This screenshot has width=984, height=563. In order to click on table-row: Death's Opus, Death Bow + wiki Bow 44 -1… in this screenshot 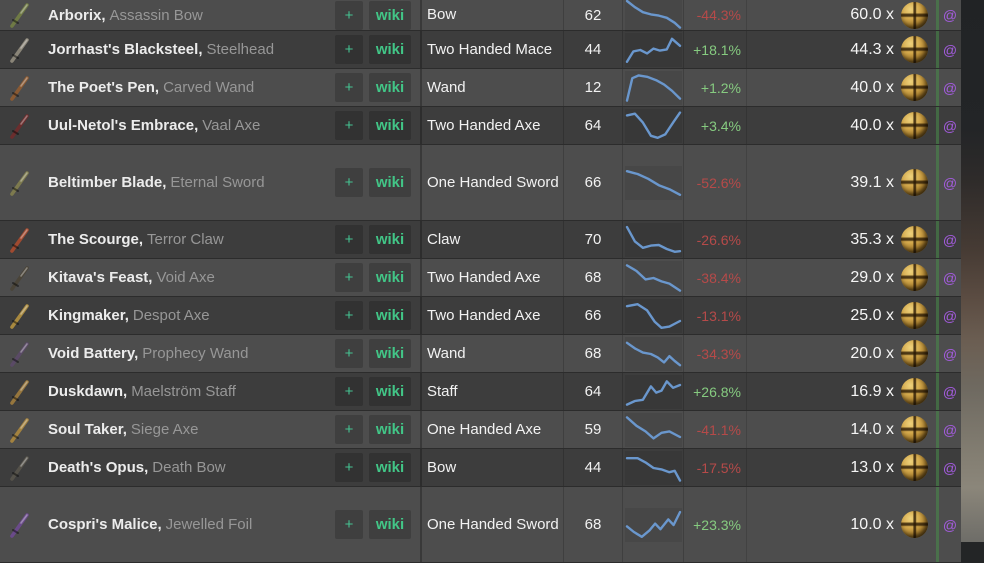, I will do `click(480, 468)`.